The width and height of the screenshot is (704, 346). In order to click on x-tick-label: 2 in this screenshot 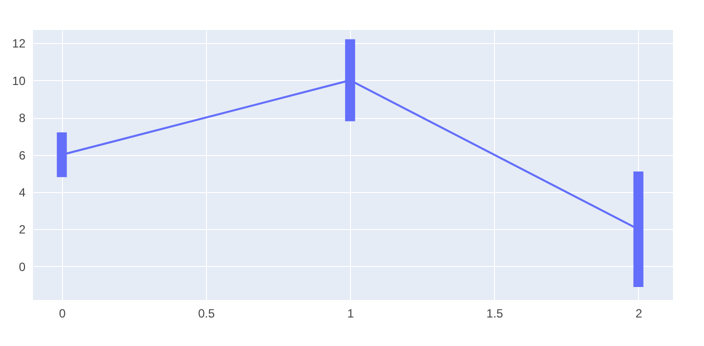, I will do `click(639, 313)`.